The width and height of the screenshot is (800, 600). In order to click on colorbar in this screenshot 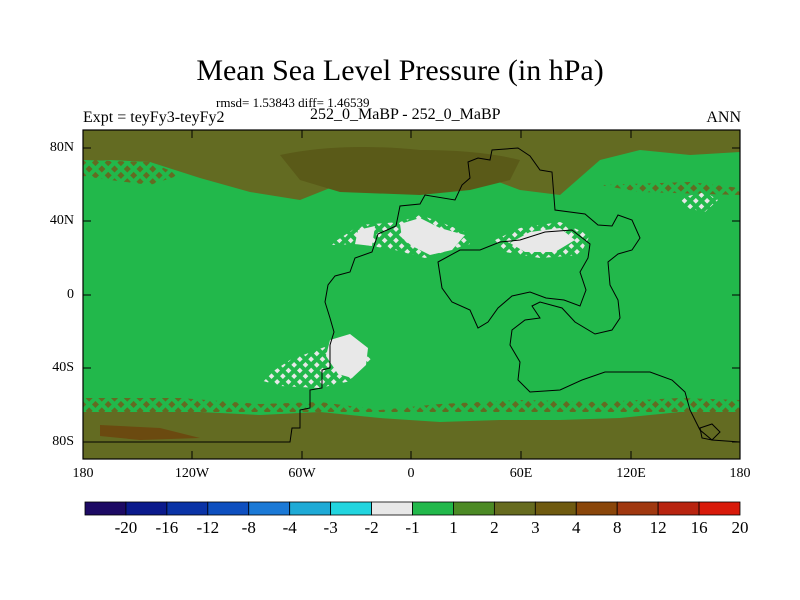, I will do `click(412, 508)`.